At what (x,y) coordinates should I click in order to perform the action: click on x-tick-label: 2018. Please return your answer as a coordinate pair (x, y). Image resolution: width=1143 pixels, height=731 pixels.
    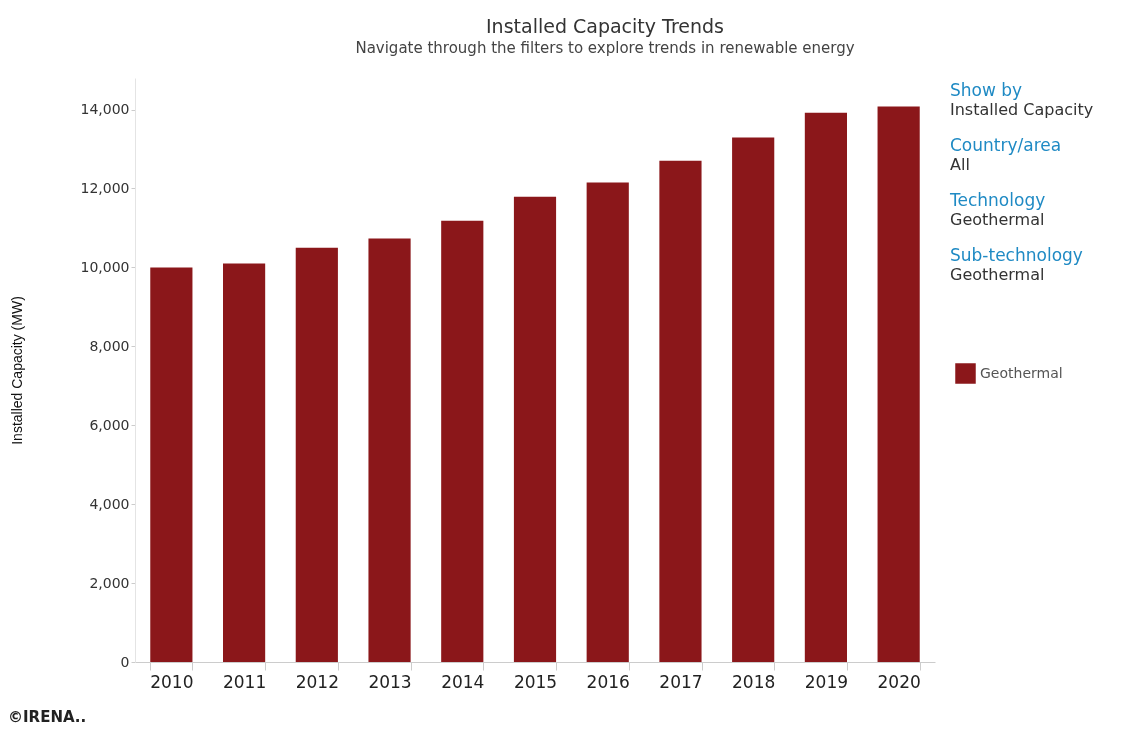
    Looking at the image, I should click on (754, 681).